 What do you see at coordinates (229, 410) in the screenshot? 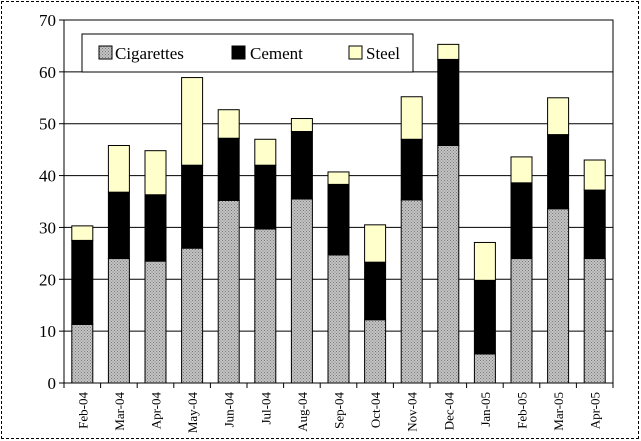
I see `x-tick-label: Jun-04` at bounding box center [229, 410].